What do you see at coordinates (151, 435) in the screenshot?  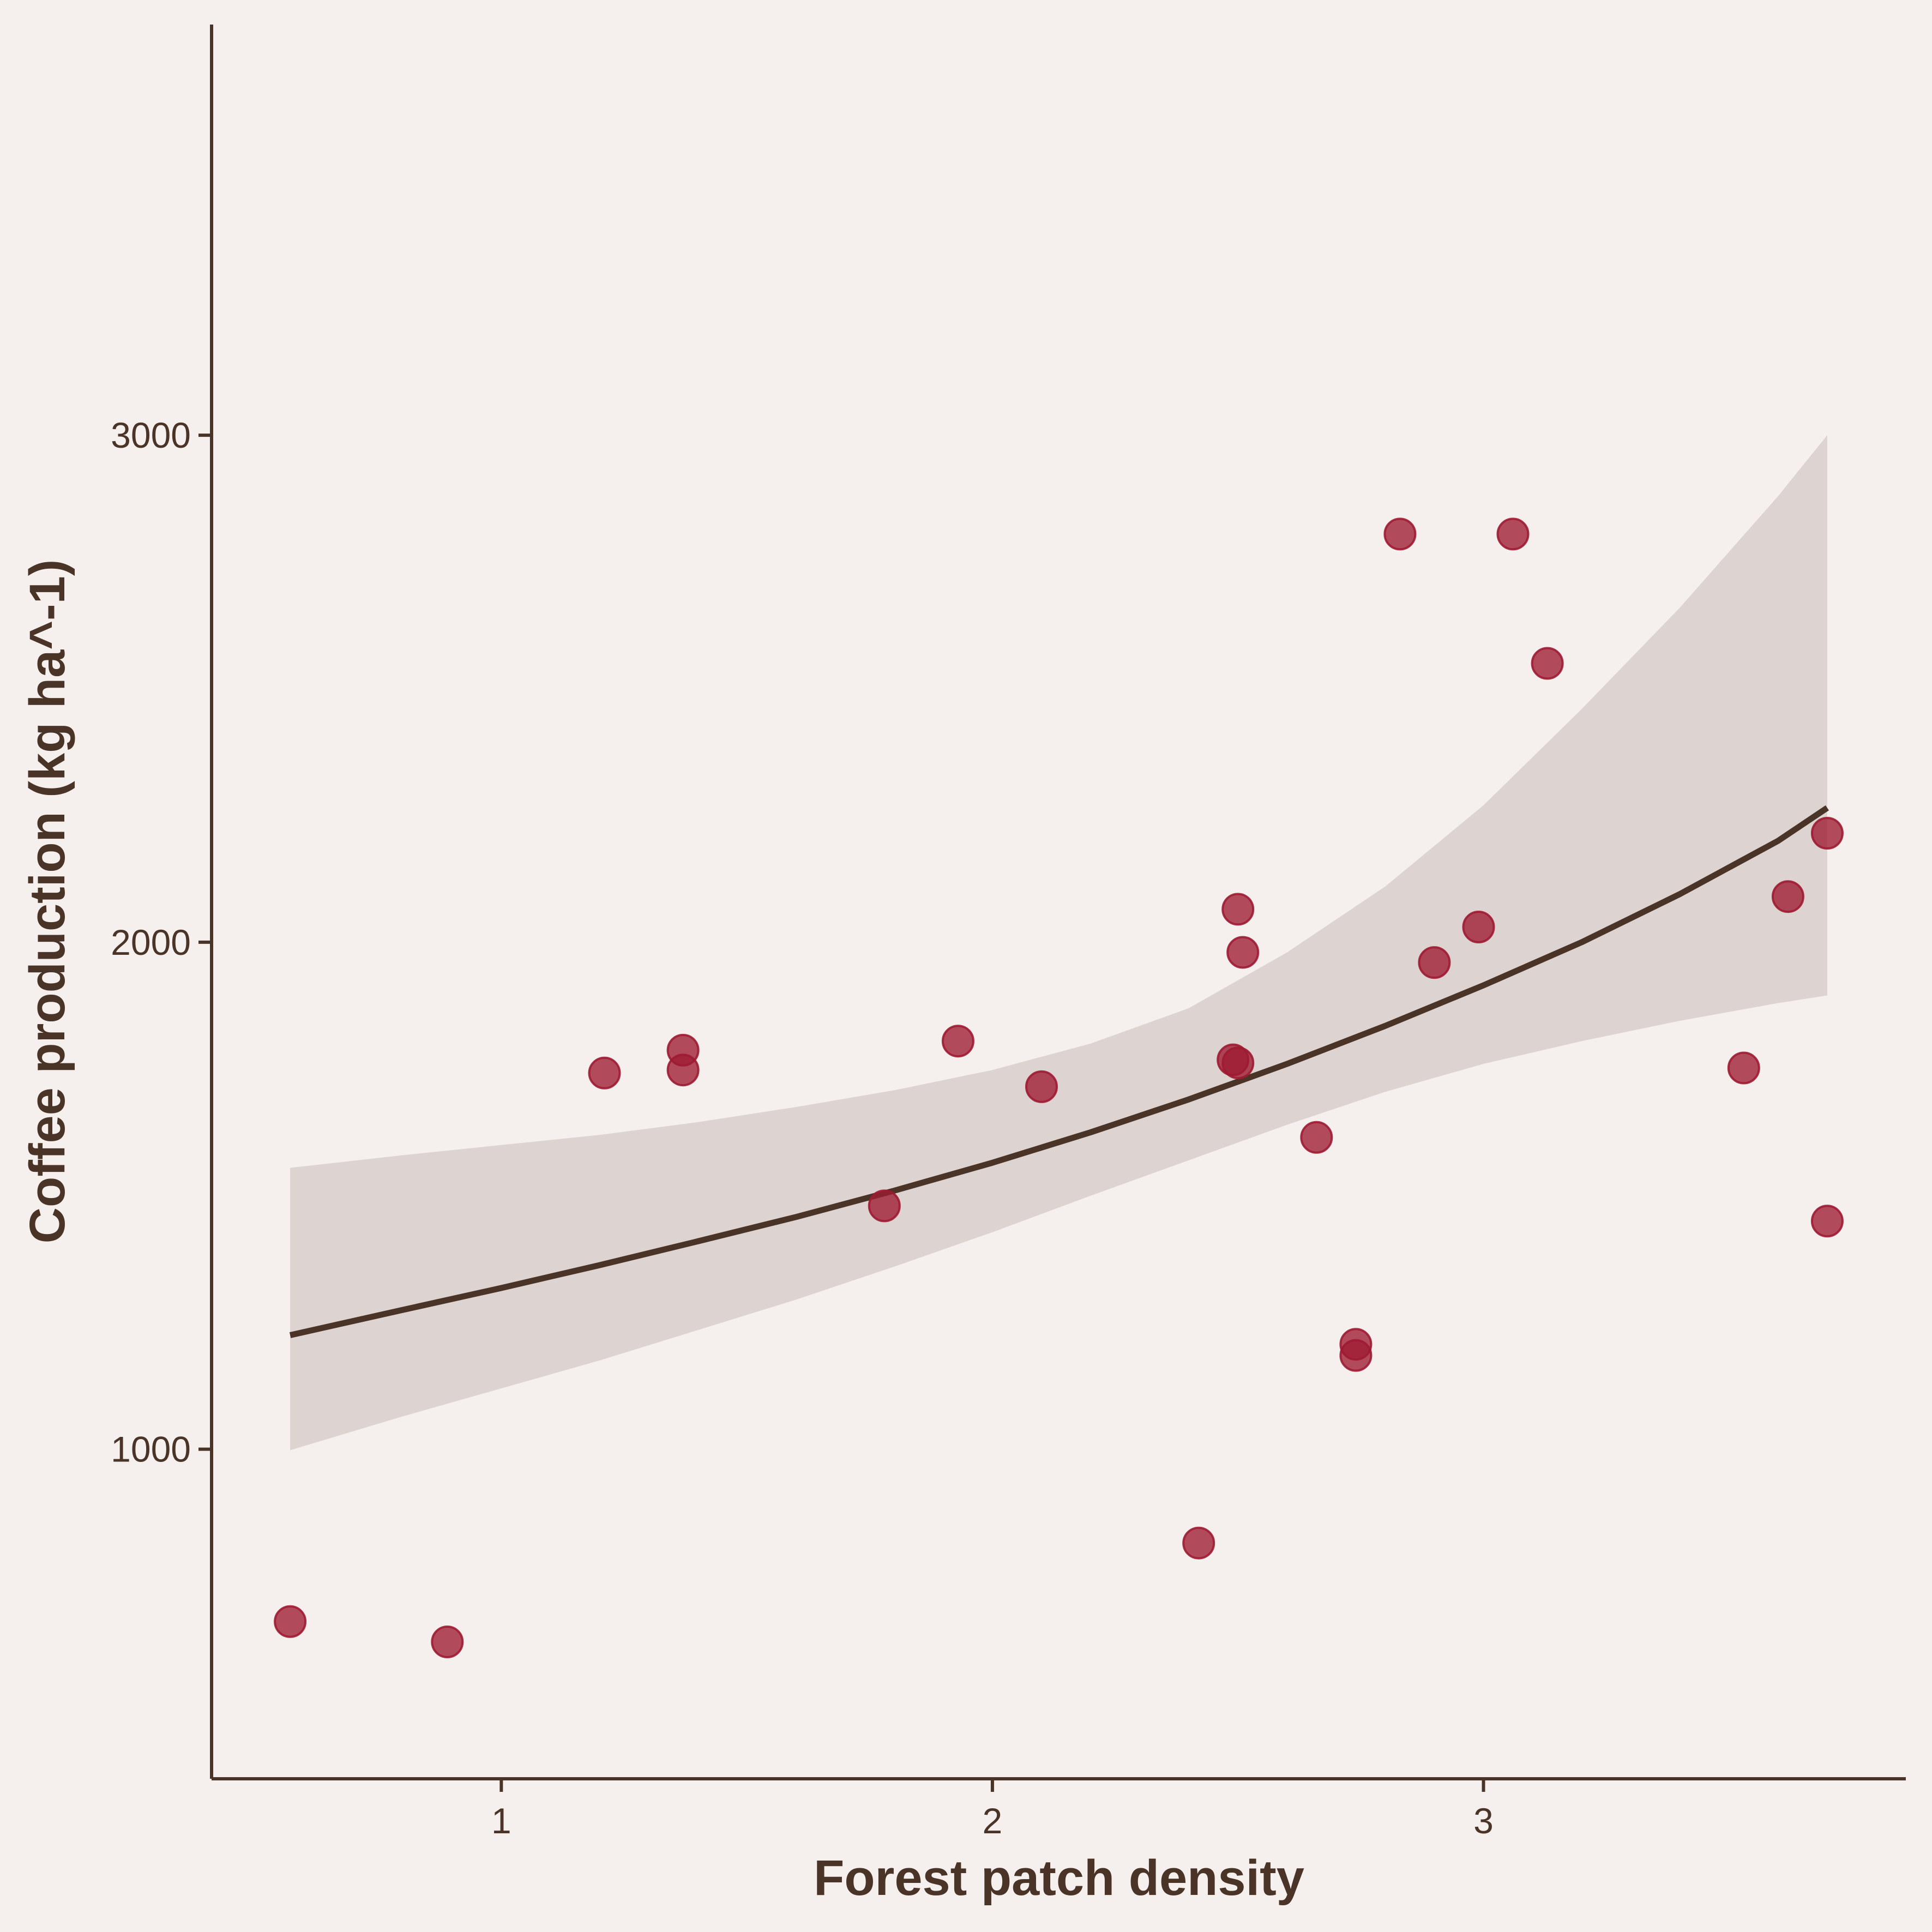 I see `y-tick-label: 3000` at bounding box center [151, 435].